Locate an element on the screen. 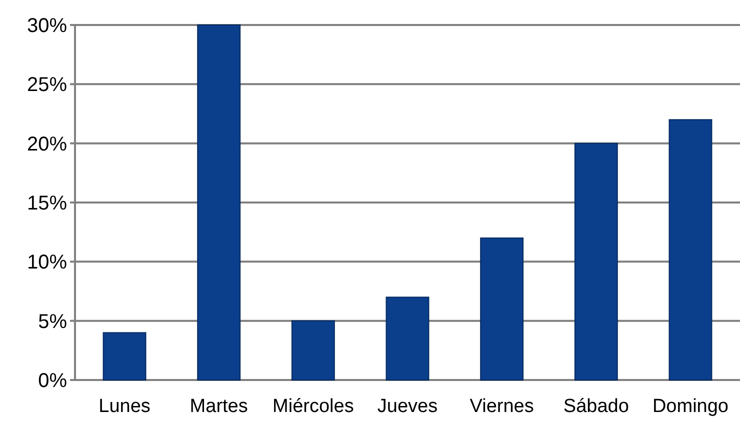 The height and width of the screenshot is (425, 748). x-tick-label: Jueves is located at coordinates (407, 406).